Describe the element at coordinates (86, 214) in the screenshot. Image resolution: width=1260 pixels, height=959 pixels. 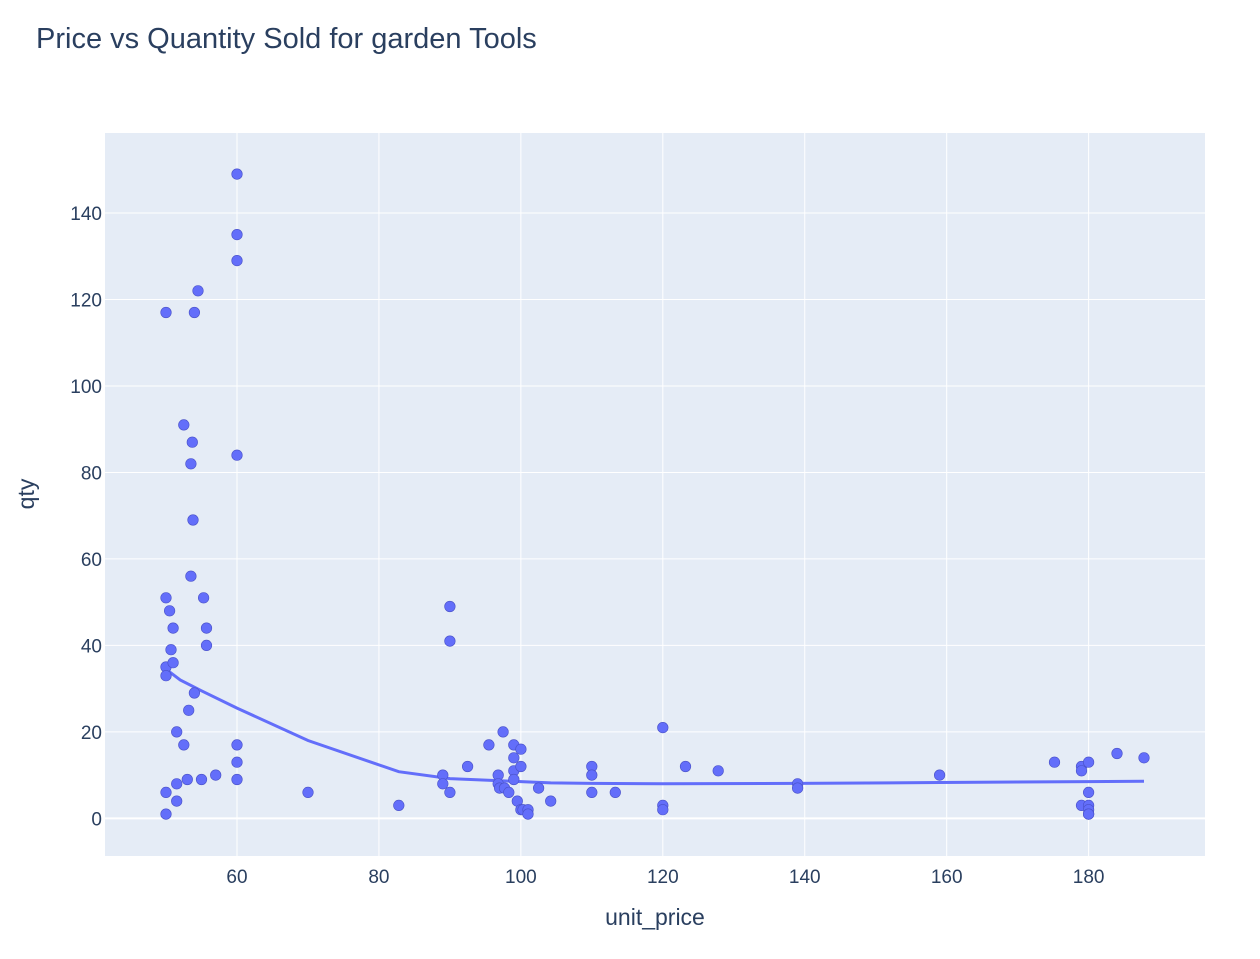
I see `y-tick-label: 140` at that location.